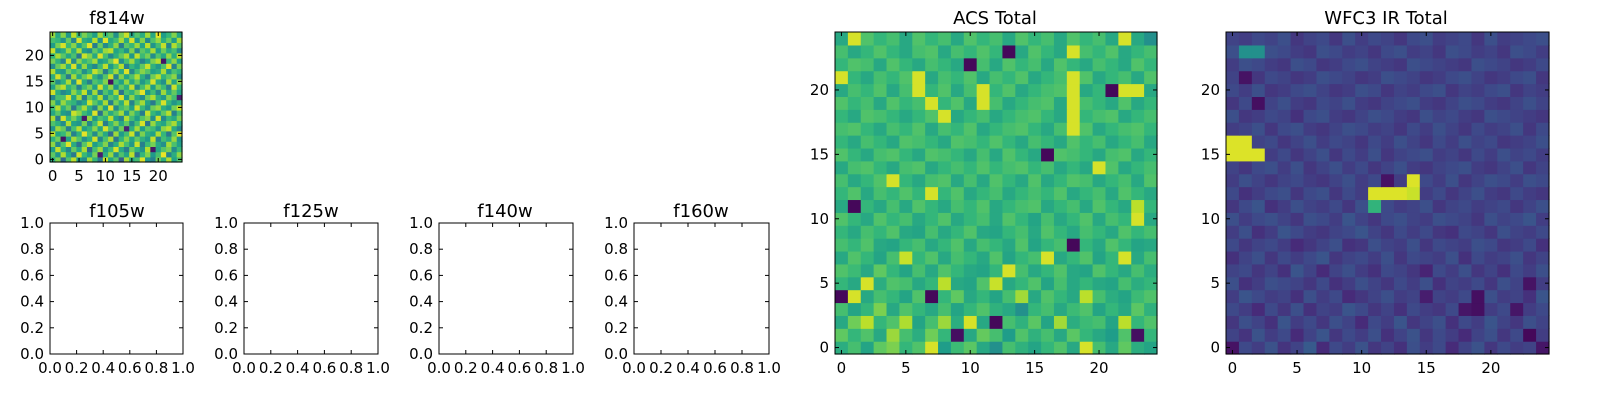 This screenshot has height=400, width=1600. I want to click on y-tick-label: 0.2, so click(226, 328).